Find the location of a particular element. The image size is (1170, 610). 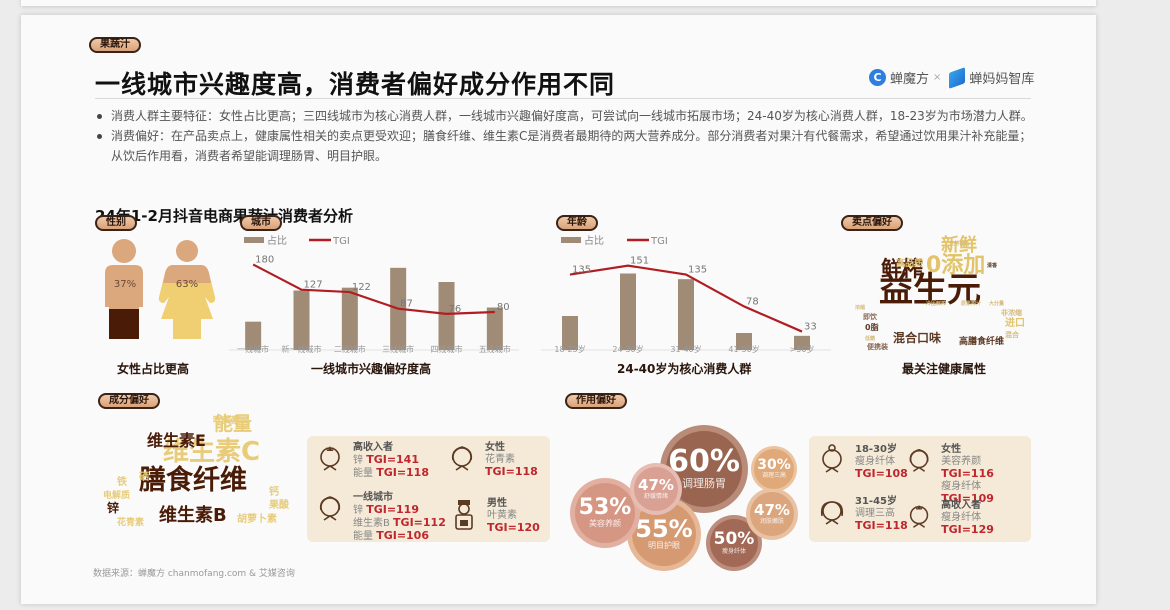

city-caption: 一线城市兴趣偏好度高 is located at coordinates (371, 369).